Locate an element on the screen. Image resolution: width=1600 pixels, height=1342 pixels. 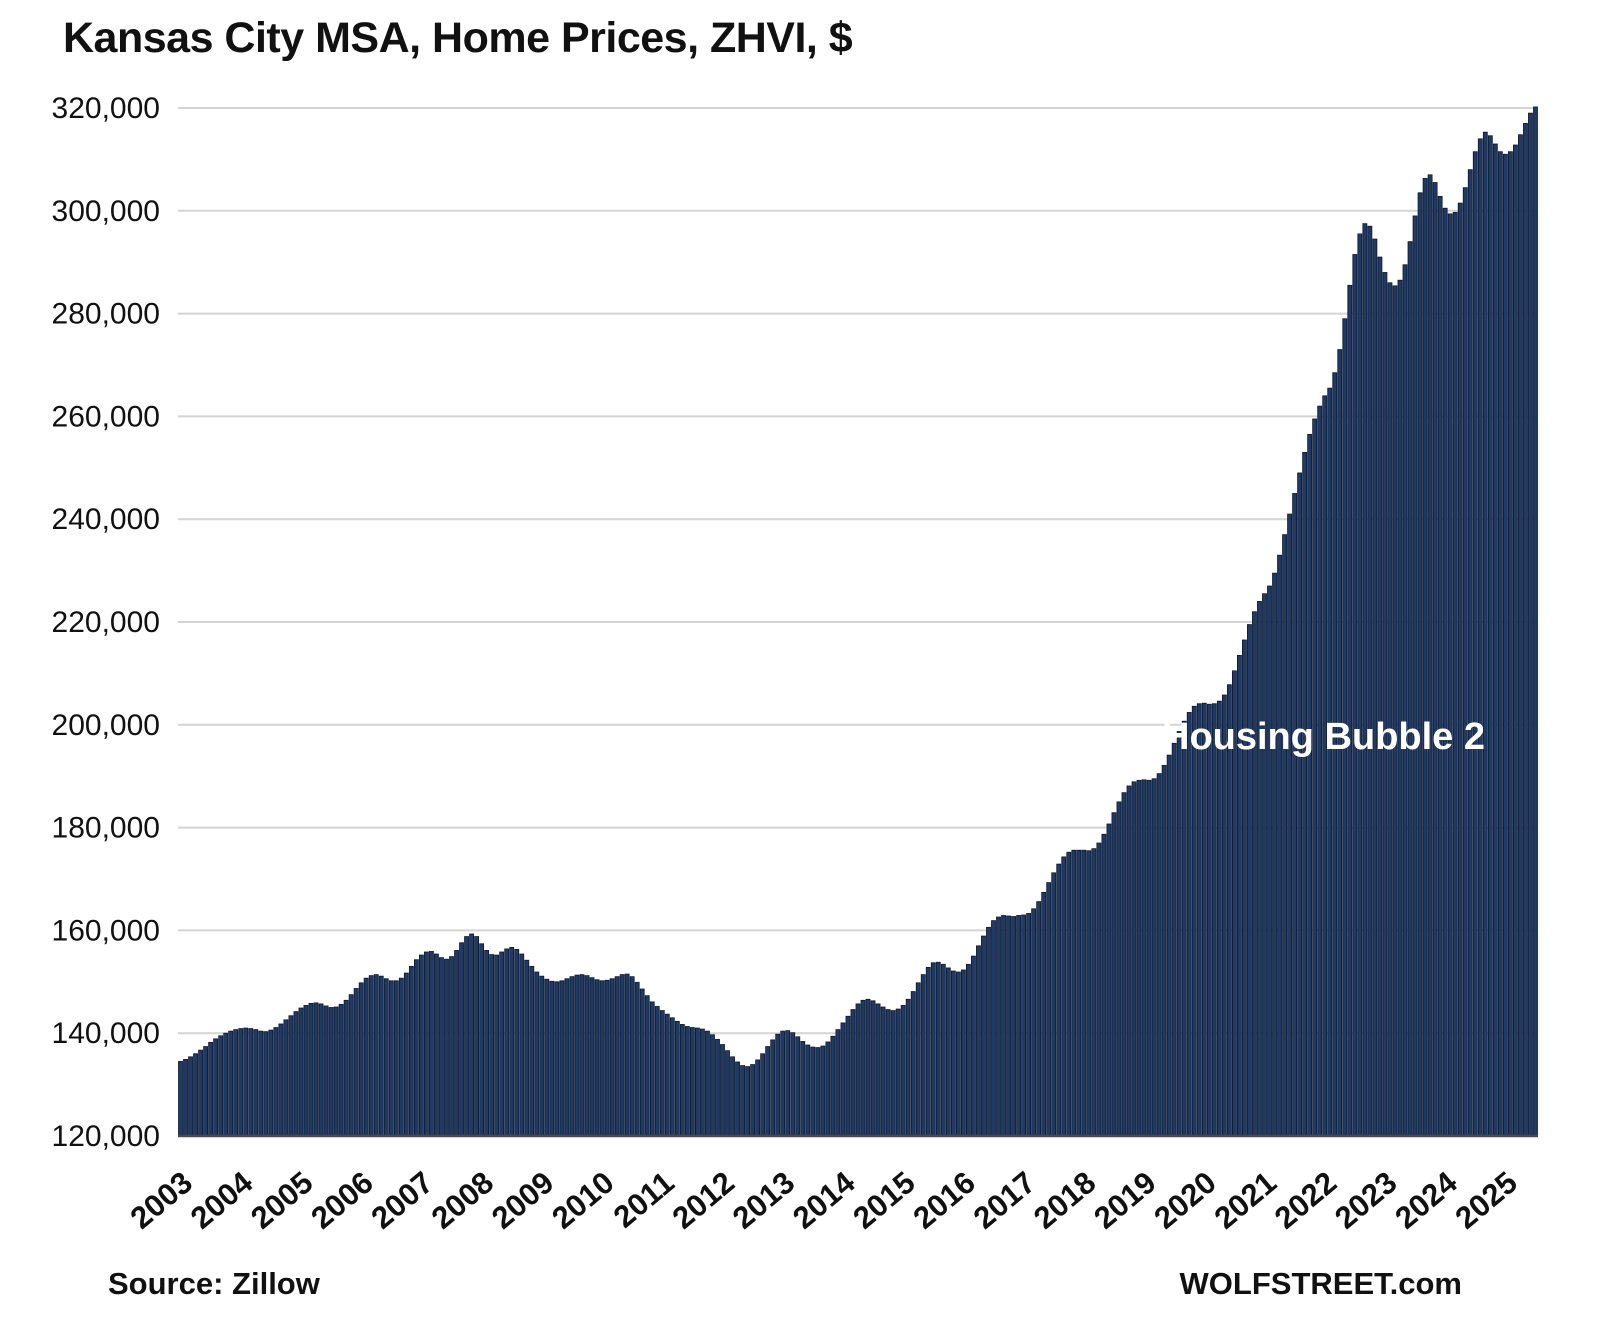
y-axis-tick-label: 320,000 is located at coordinates (106, 108).